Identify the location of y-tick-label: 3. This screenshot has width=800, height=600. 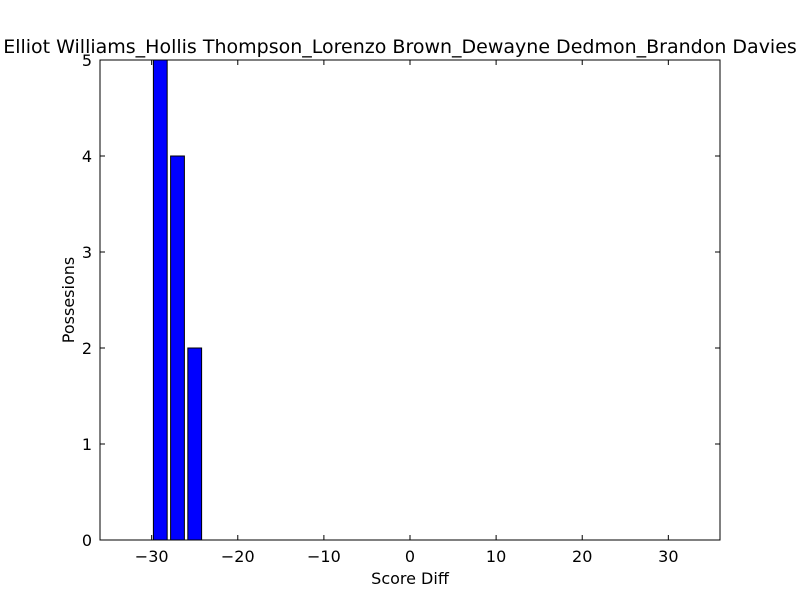
(87, 252).